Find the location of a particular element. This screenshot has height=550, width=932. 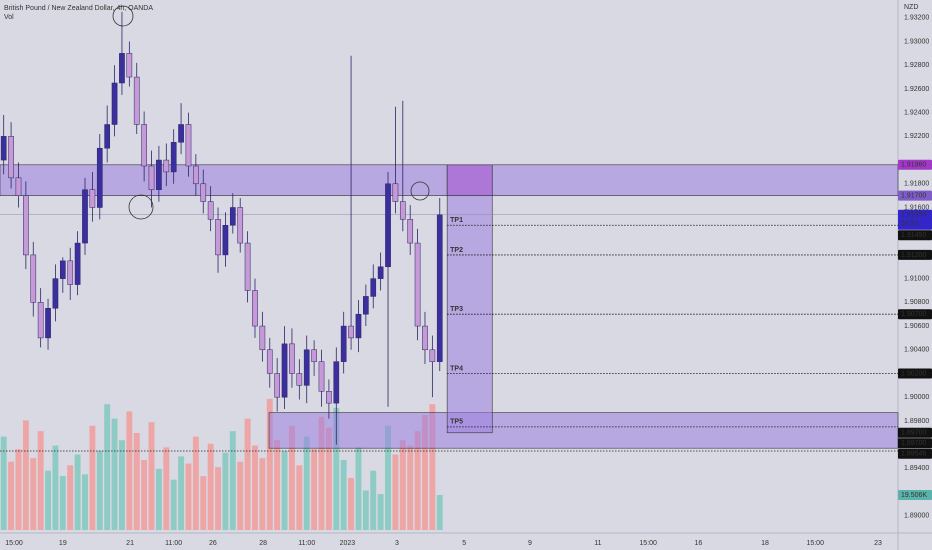

x-tick-label: 11 is located at coordinates (597, 543).